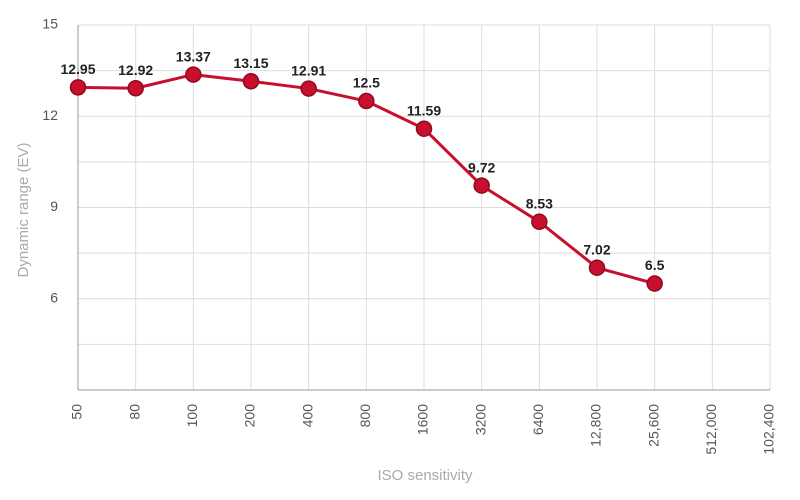 This screenshot has height=500, width=800. Describe the element at coordinates (77, 412) in the screenshot. I see `x-tick-label: 50` at that location.